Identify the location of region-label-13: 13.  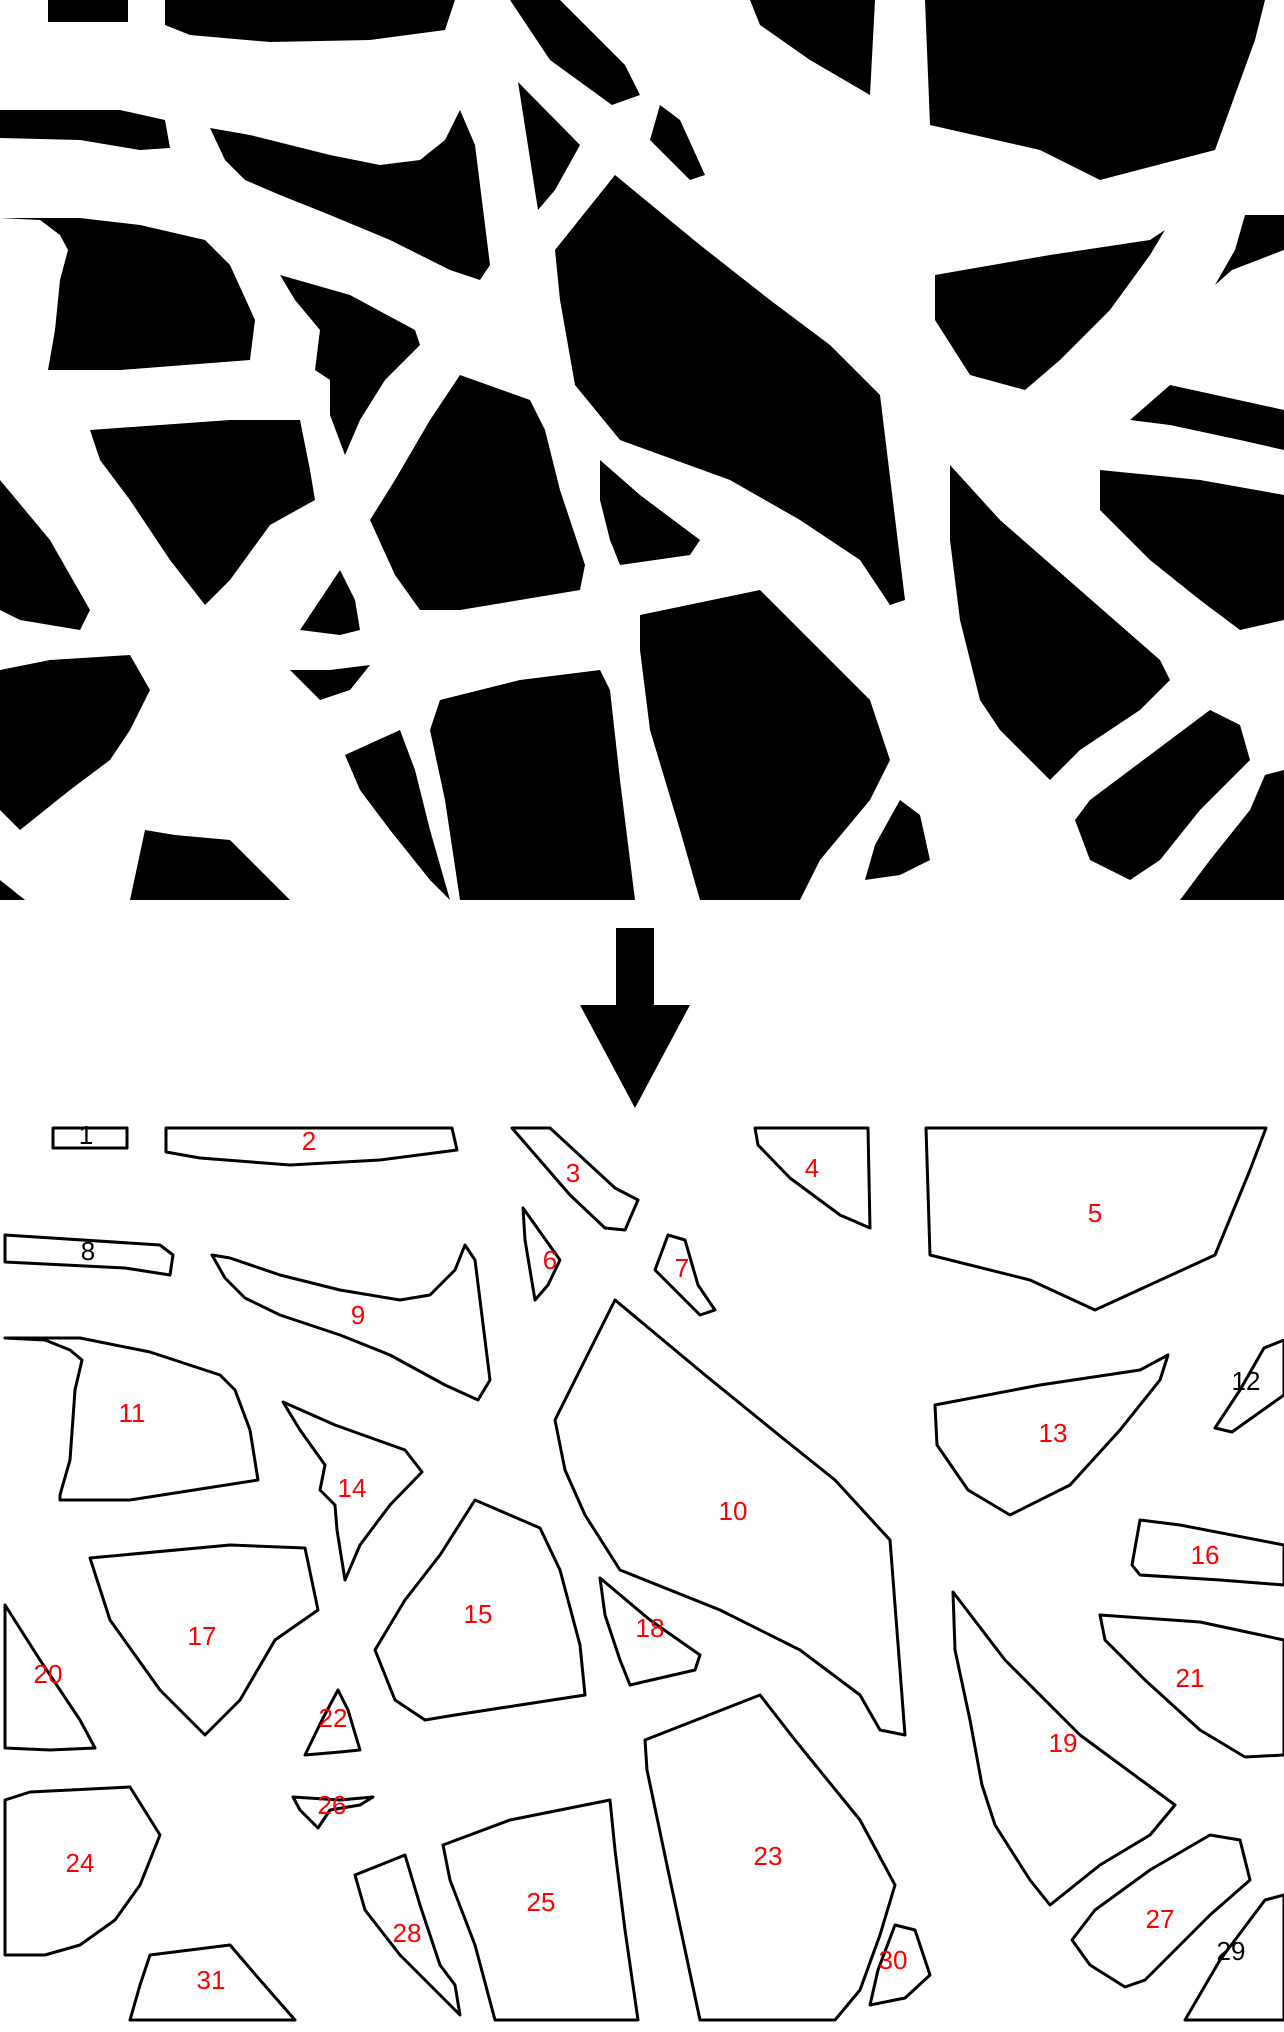
(1053, 1433).